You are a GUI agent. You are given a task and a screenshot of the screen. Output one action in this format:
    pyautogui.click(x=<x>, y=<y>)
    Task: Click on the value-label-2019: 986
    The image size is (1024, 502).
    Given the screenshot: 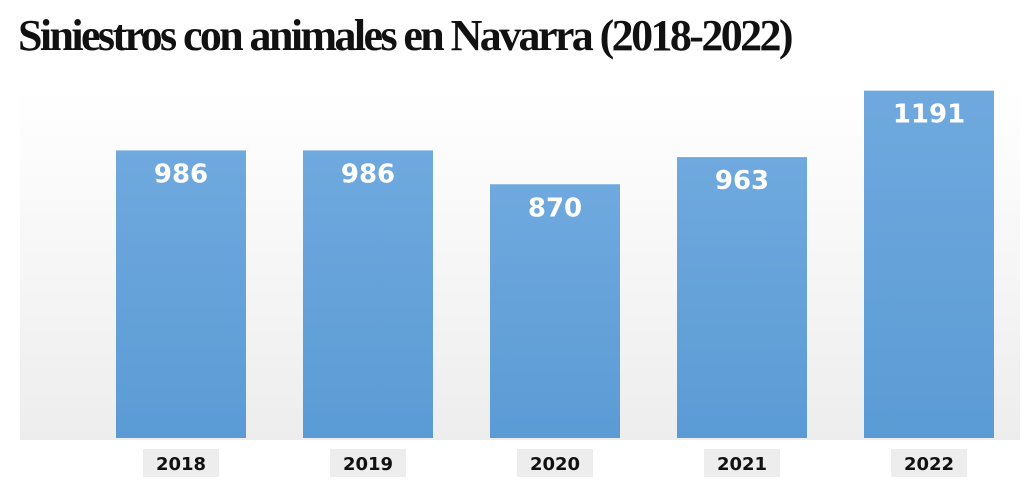 What is the action you would take?
    pyautogui.click(x=368, y=174)
    